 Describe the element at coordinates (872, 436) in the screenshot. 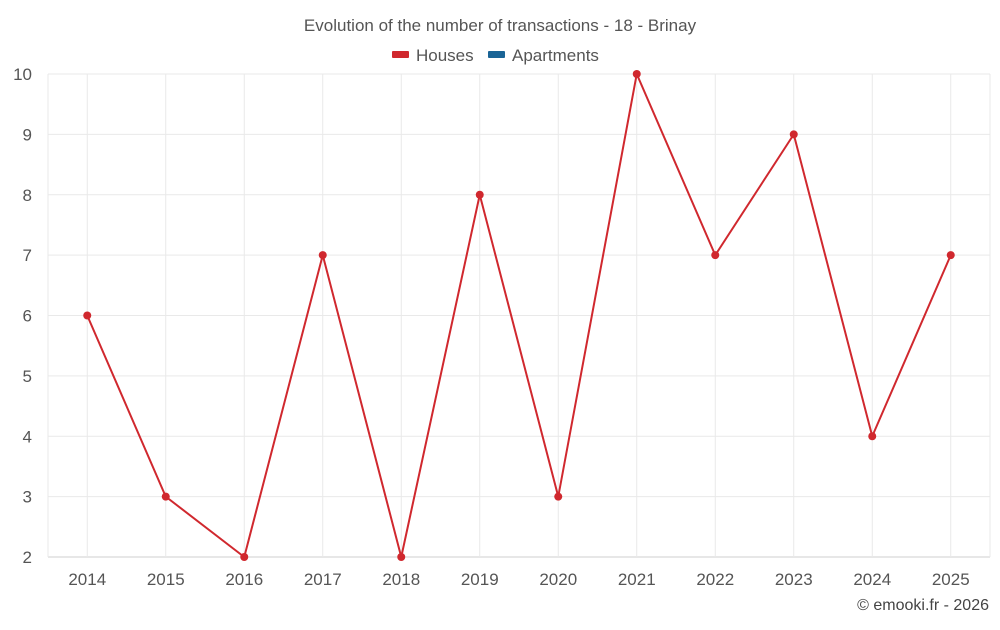

I see `houses-point-2024` at that location.